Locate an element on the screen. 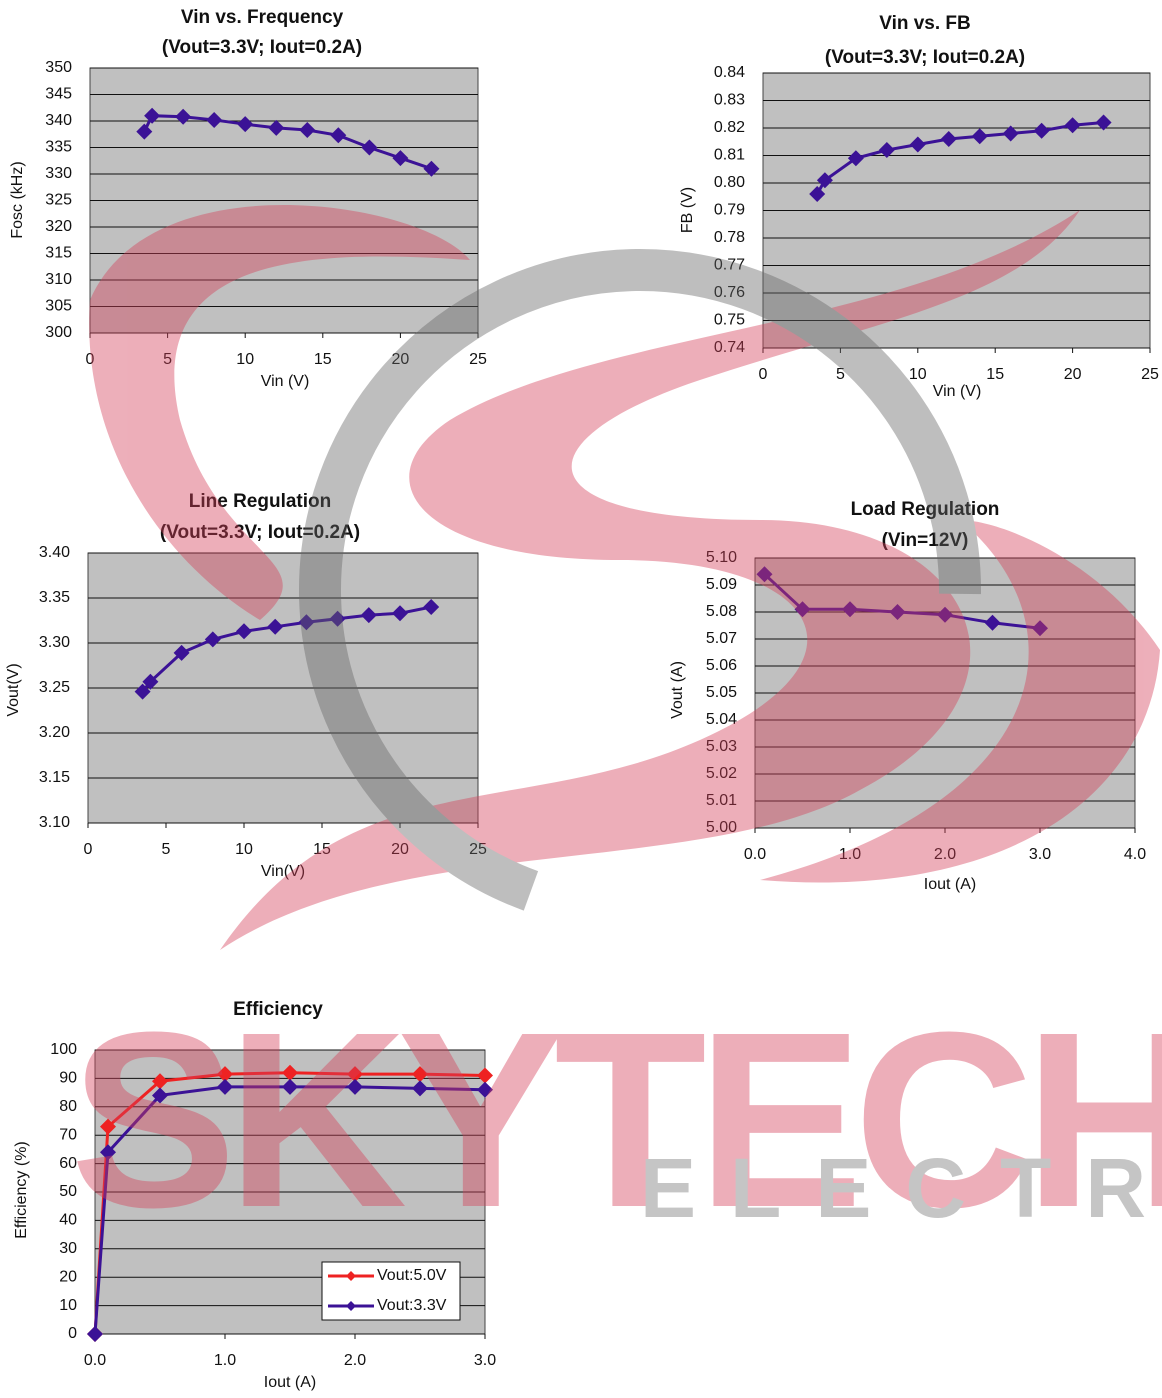 The height and width of the screenshot is (1398, 1162). y-tick-label: 0 is located at coordinates (72, 1333).